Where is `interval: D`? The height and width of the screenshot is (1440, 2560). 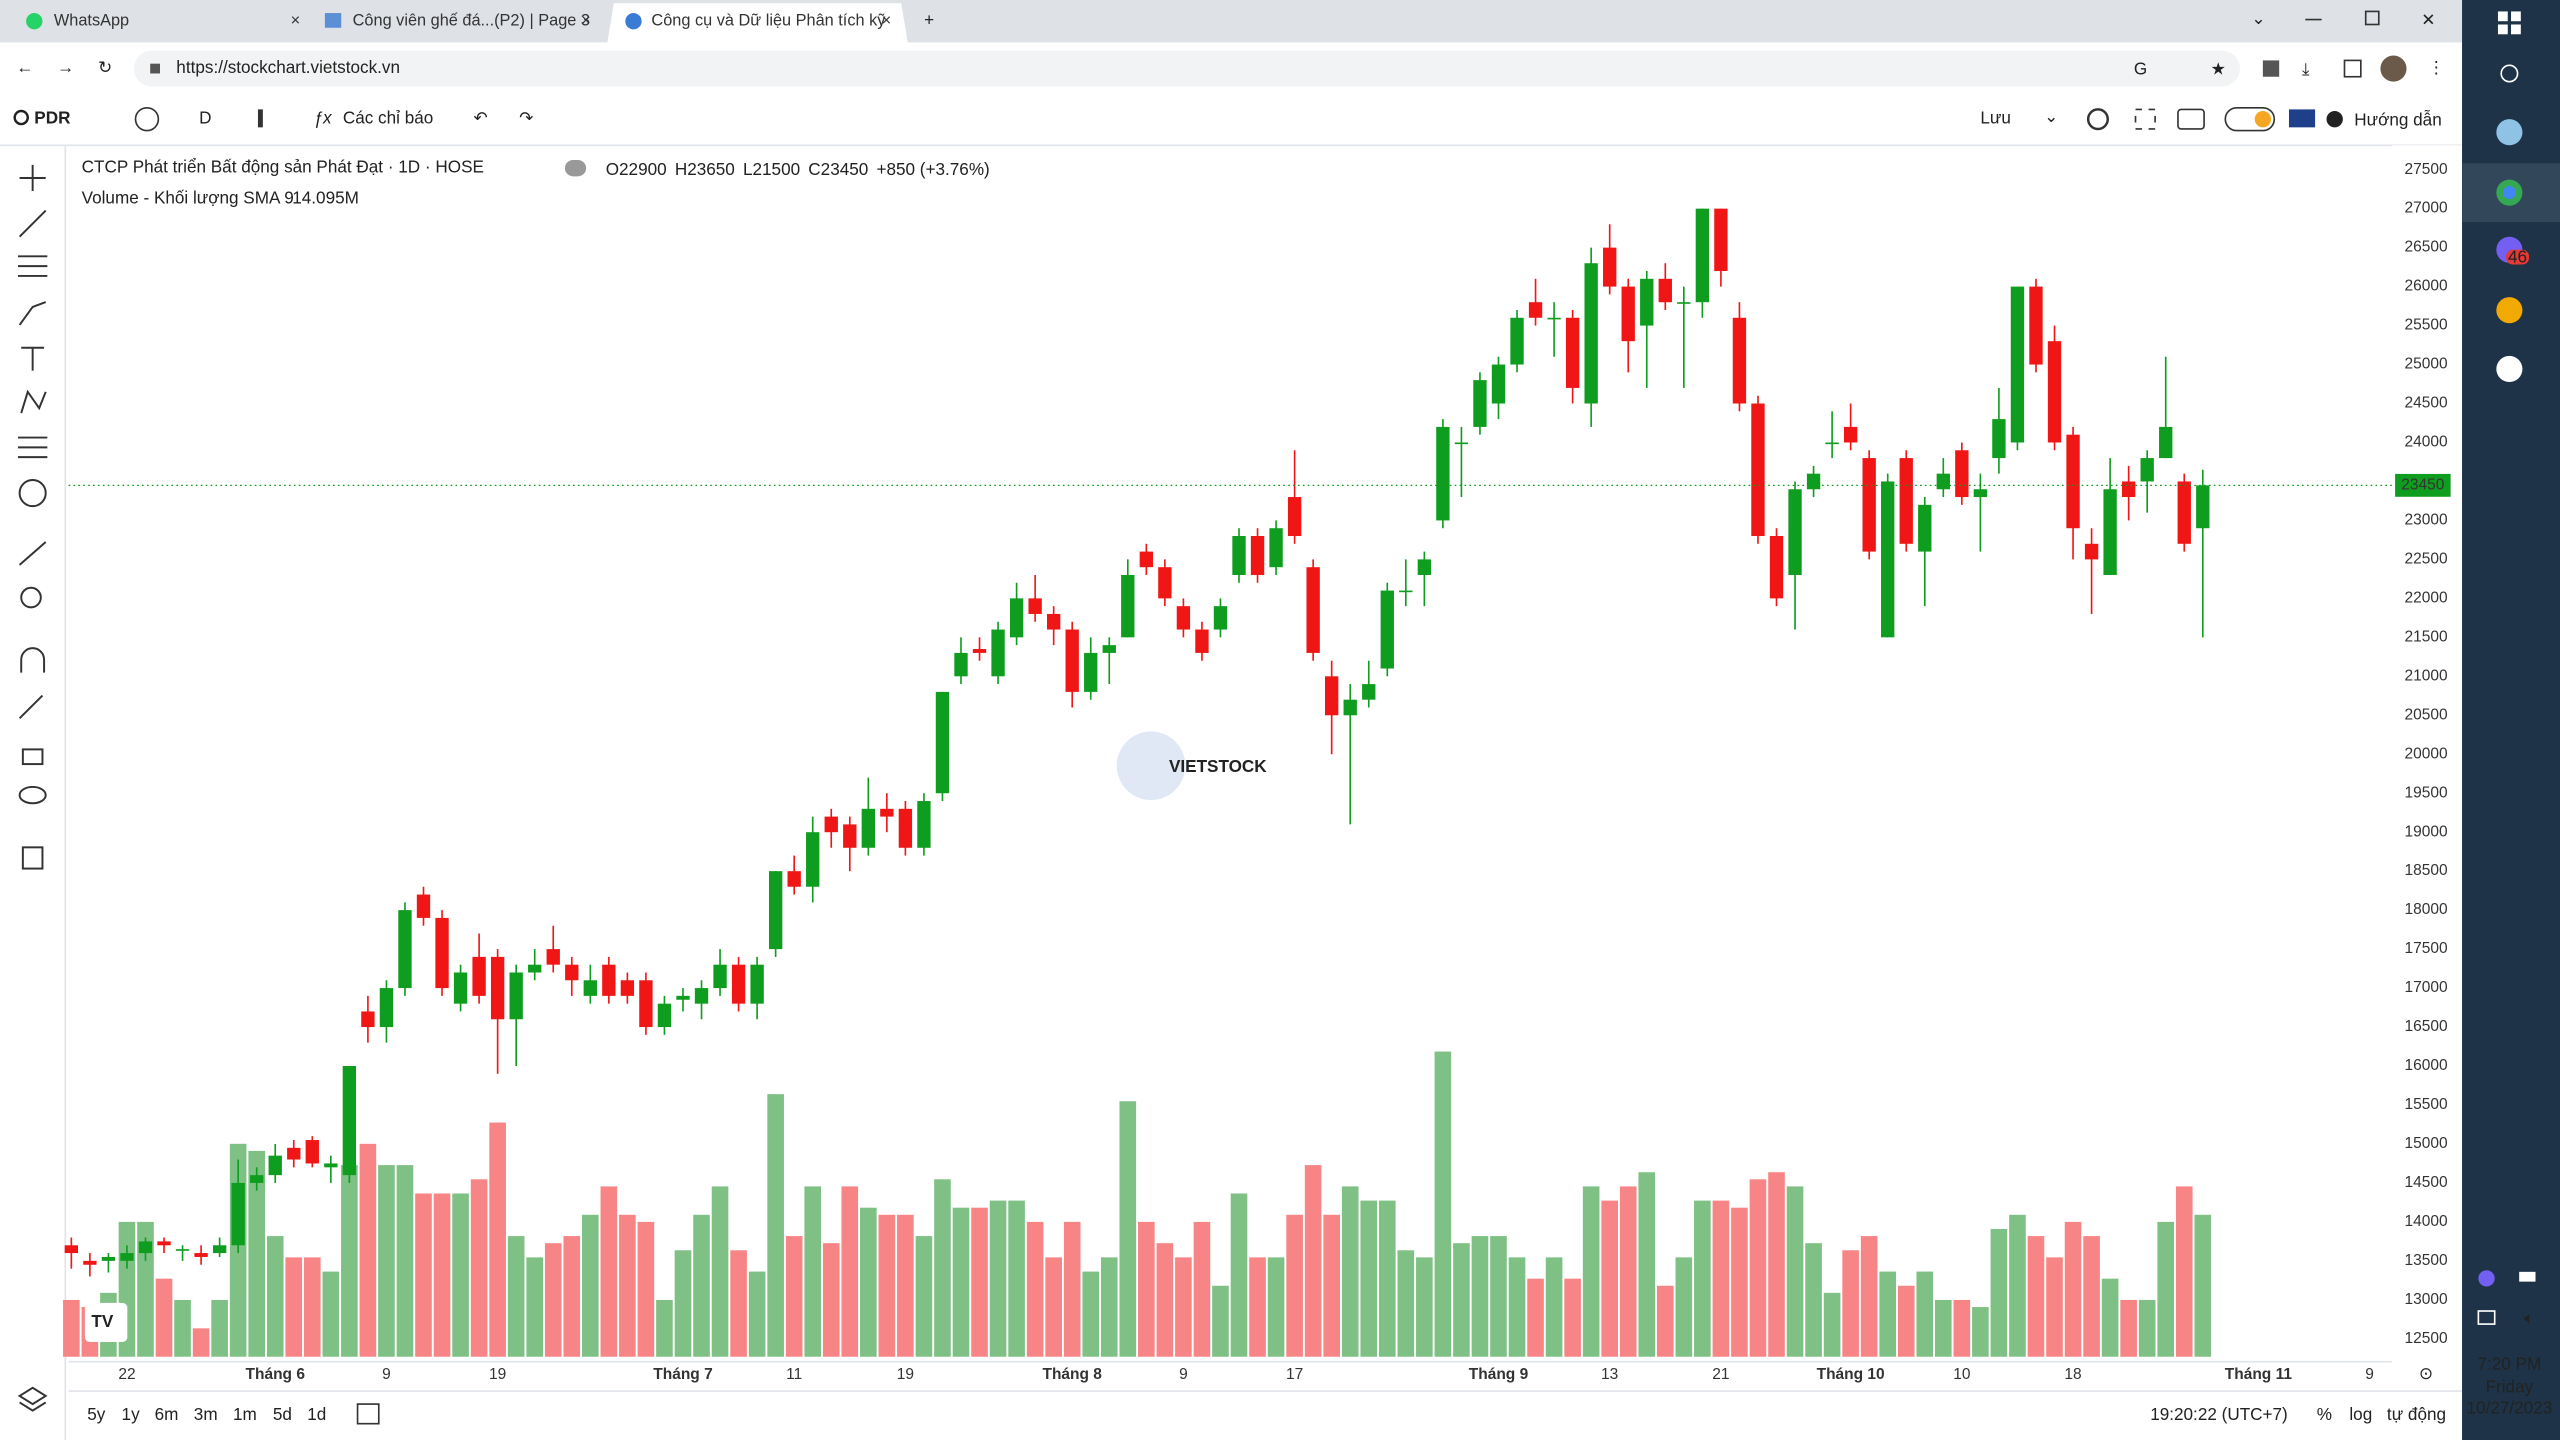 interval: D is located at coordinates (205, 118).